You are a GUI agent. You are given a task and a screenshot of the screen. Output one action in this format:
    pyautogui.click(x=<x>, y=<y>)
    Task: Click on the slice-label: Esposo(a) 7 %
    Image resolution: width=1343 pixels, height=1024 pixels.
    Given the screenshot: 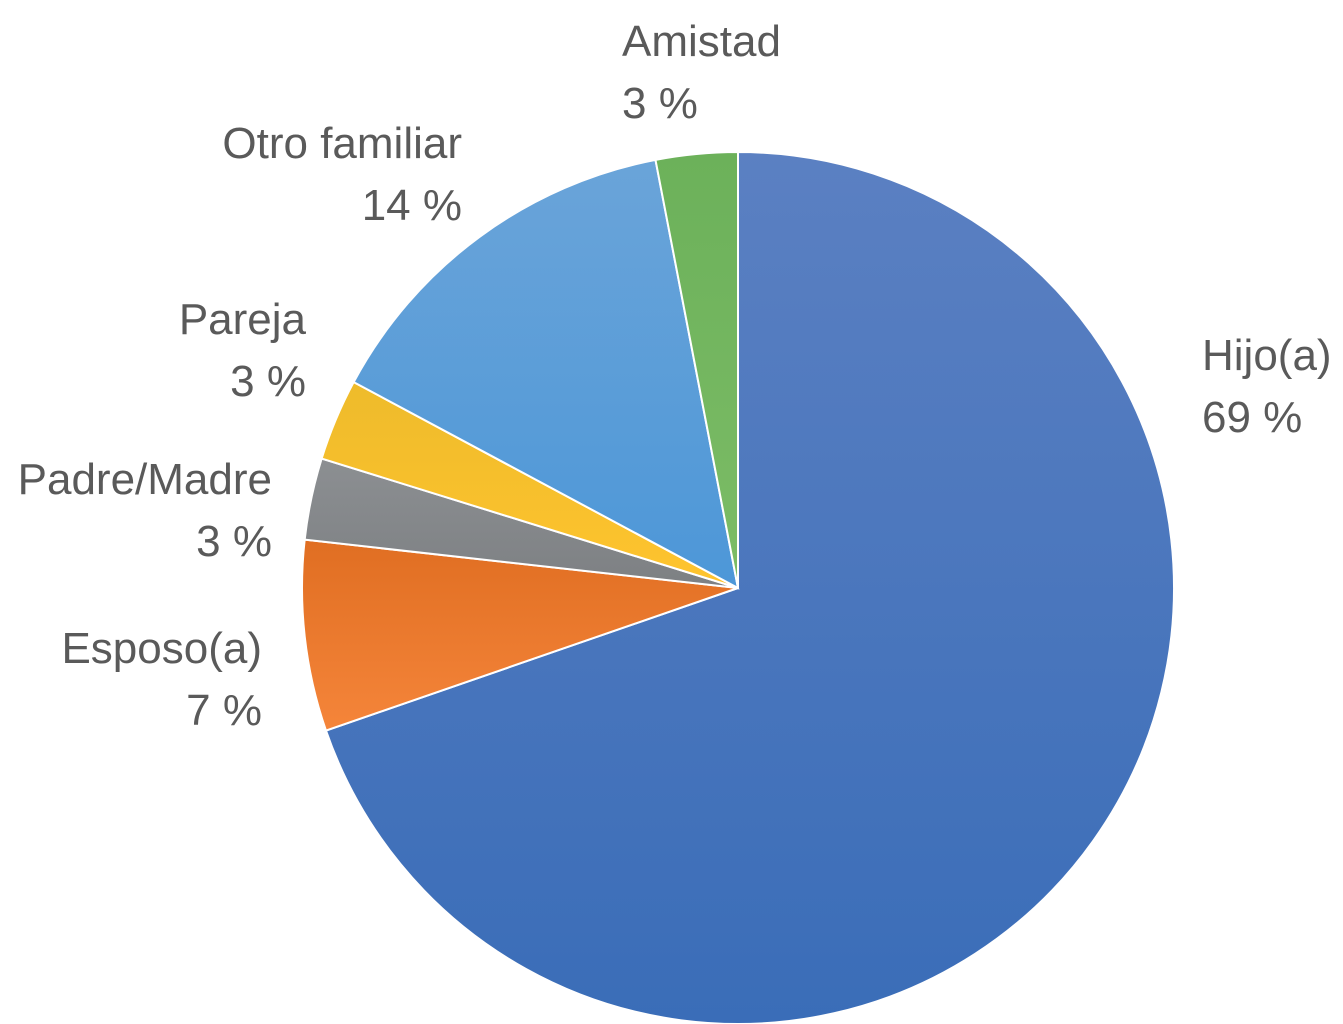 What is the action you would take?
    pyautogui.click(x=161, y=679)
    